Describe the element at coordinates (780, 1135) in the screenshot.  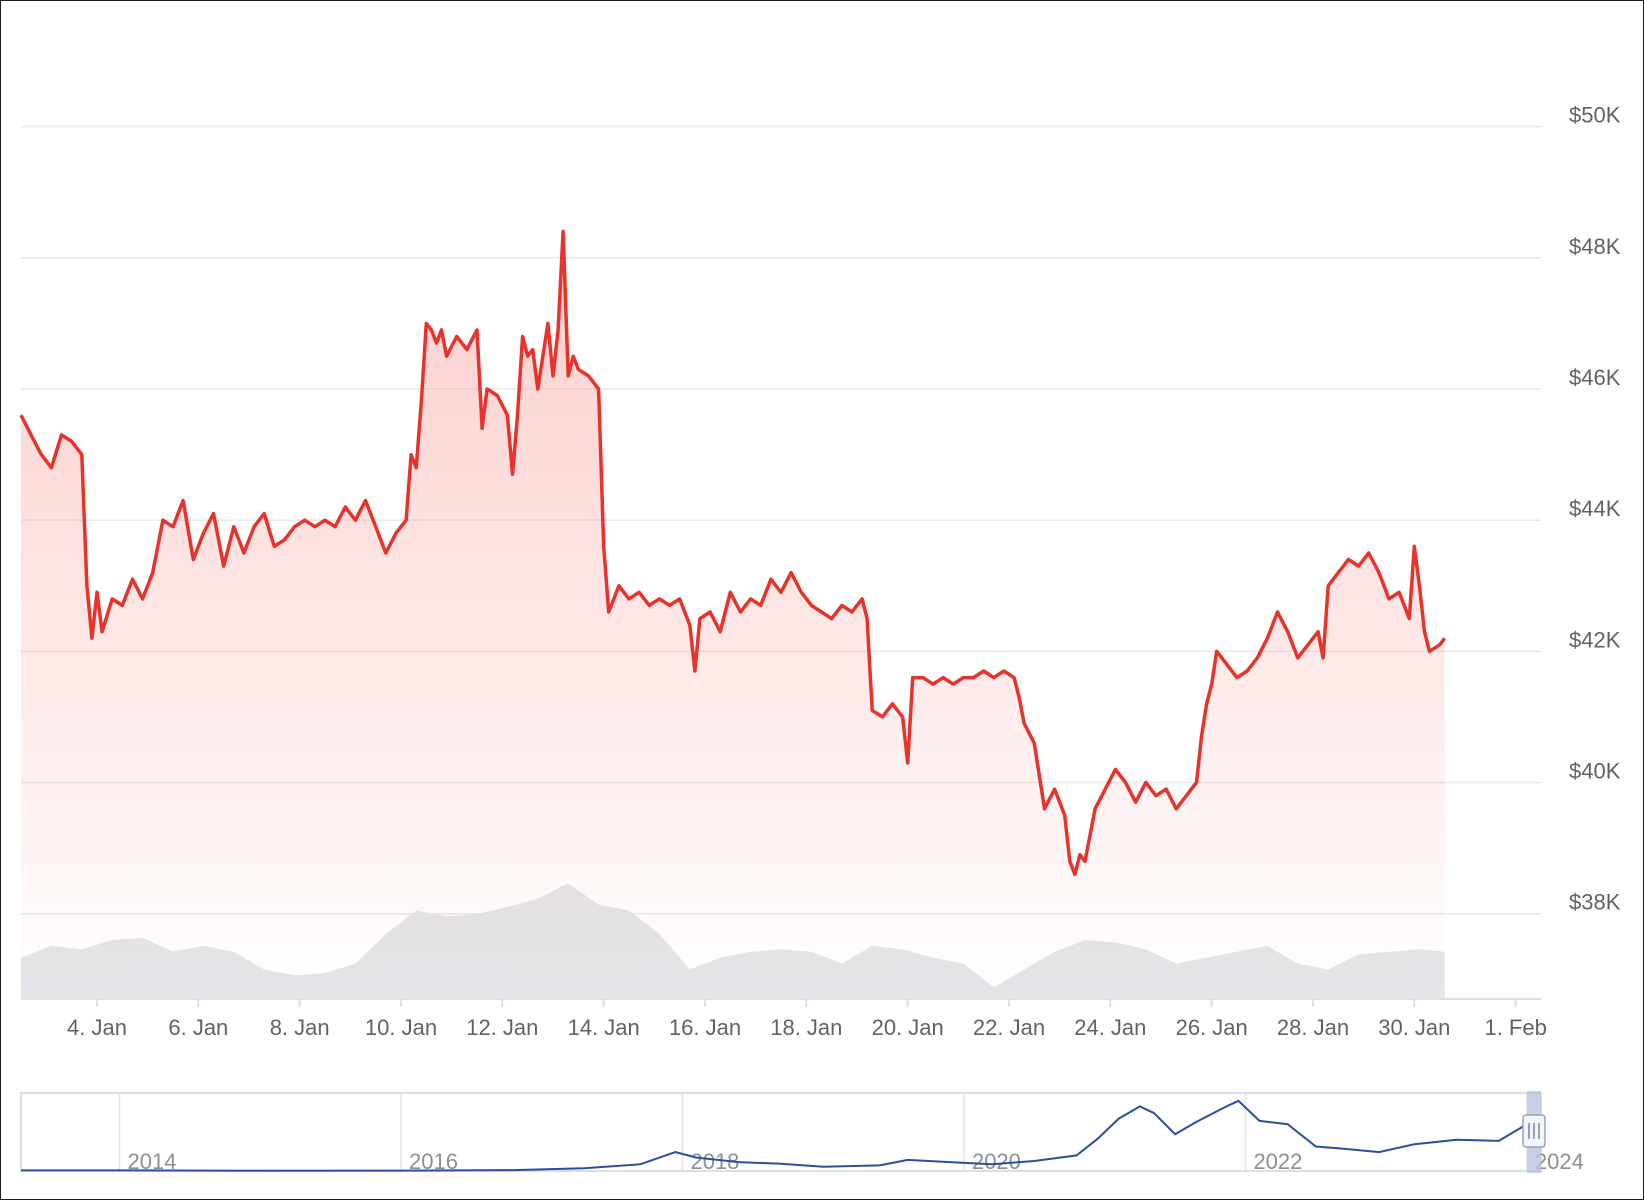
I see `navigator-line` at that location.